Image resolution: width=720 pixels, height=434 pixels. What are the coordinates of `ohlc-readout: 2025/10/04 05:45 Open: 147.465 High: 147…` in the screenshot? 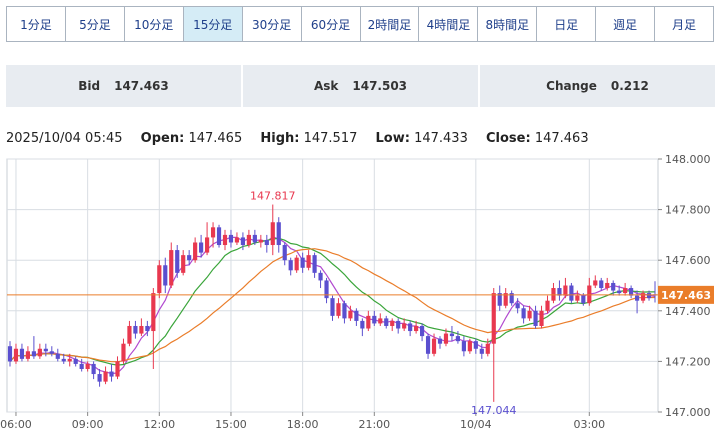 It's located at (297, 138).